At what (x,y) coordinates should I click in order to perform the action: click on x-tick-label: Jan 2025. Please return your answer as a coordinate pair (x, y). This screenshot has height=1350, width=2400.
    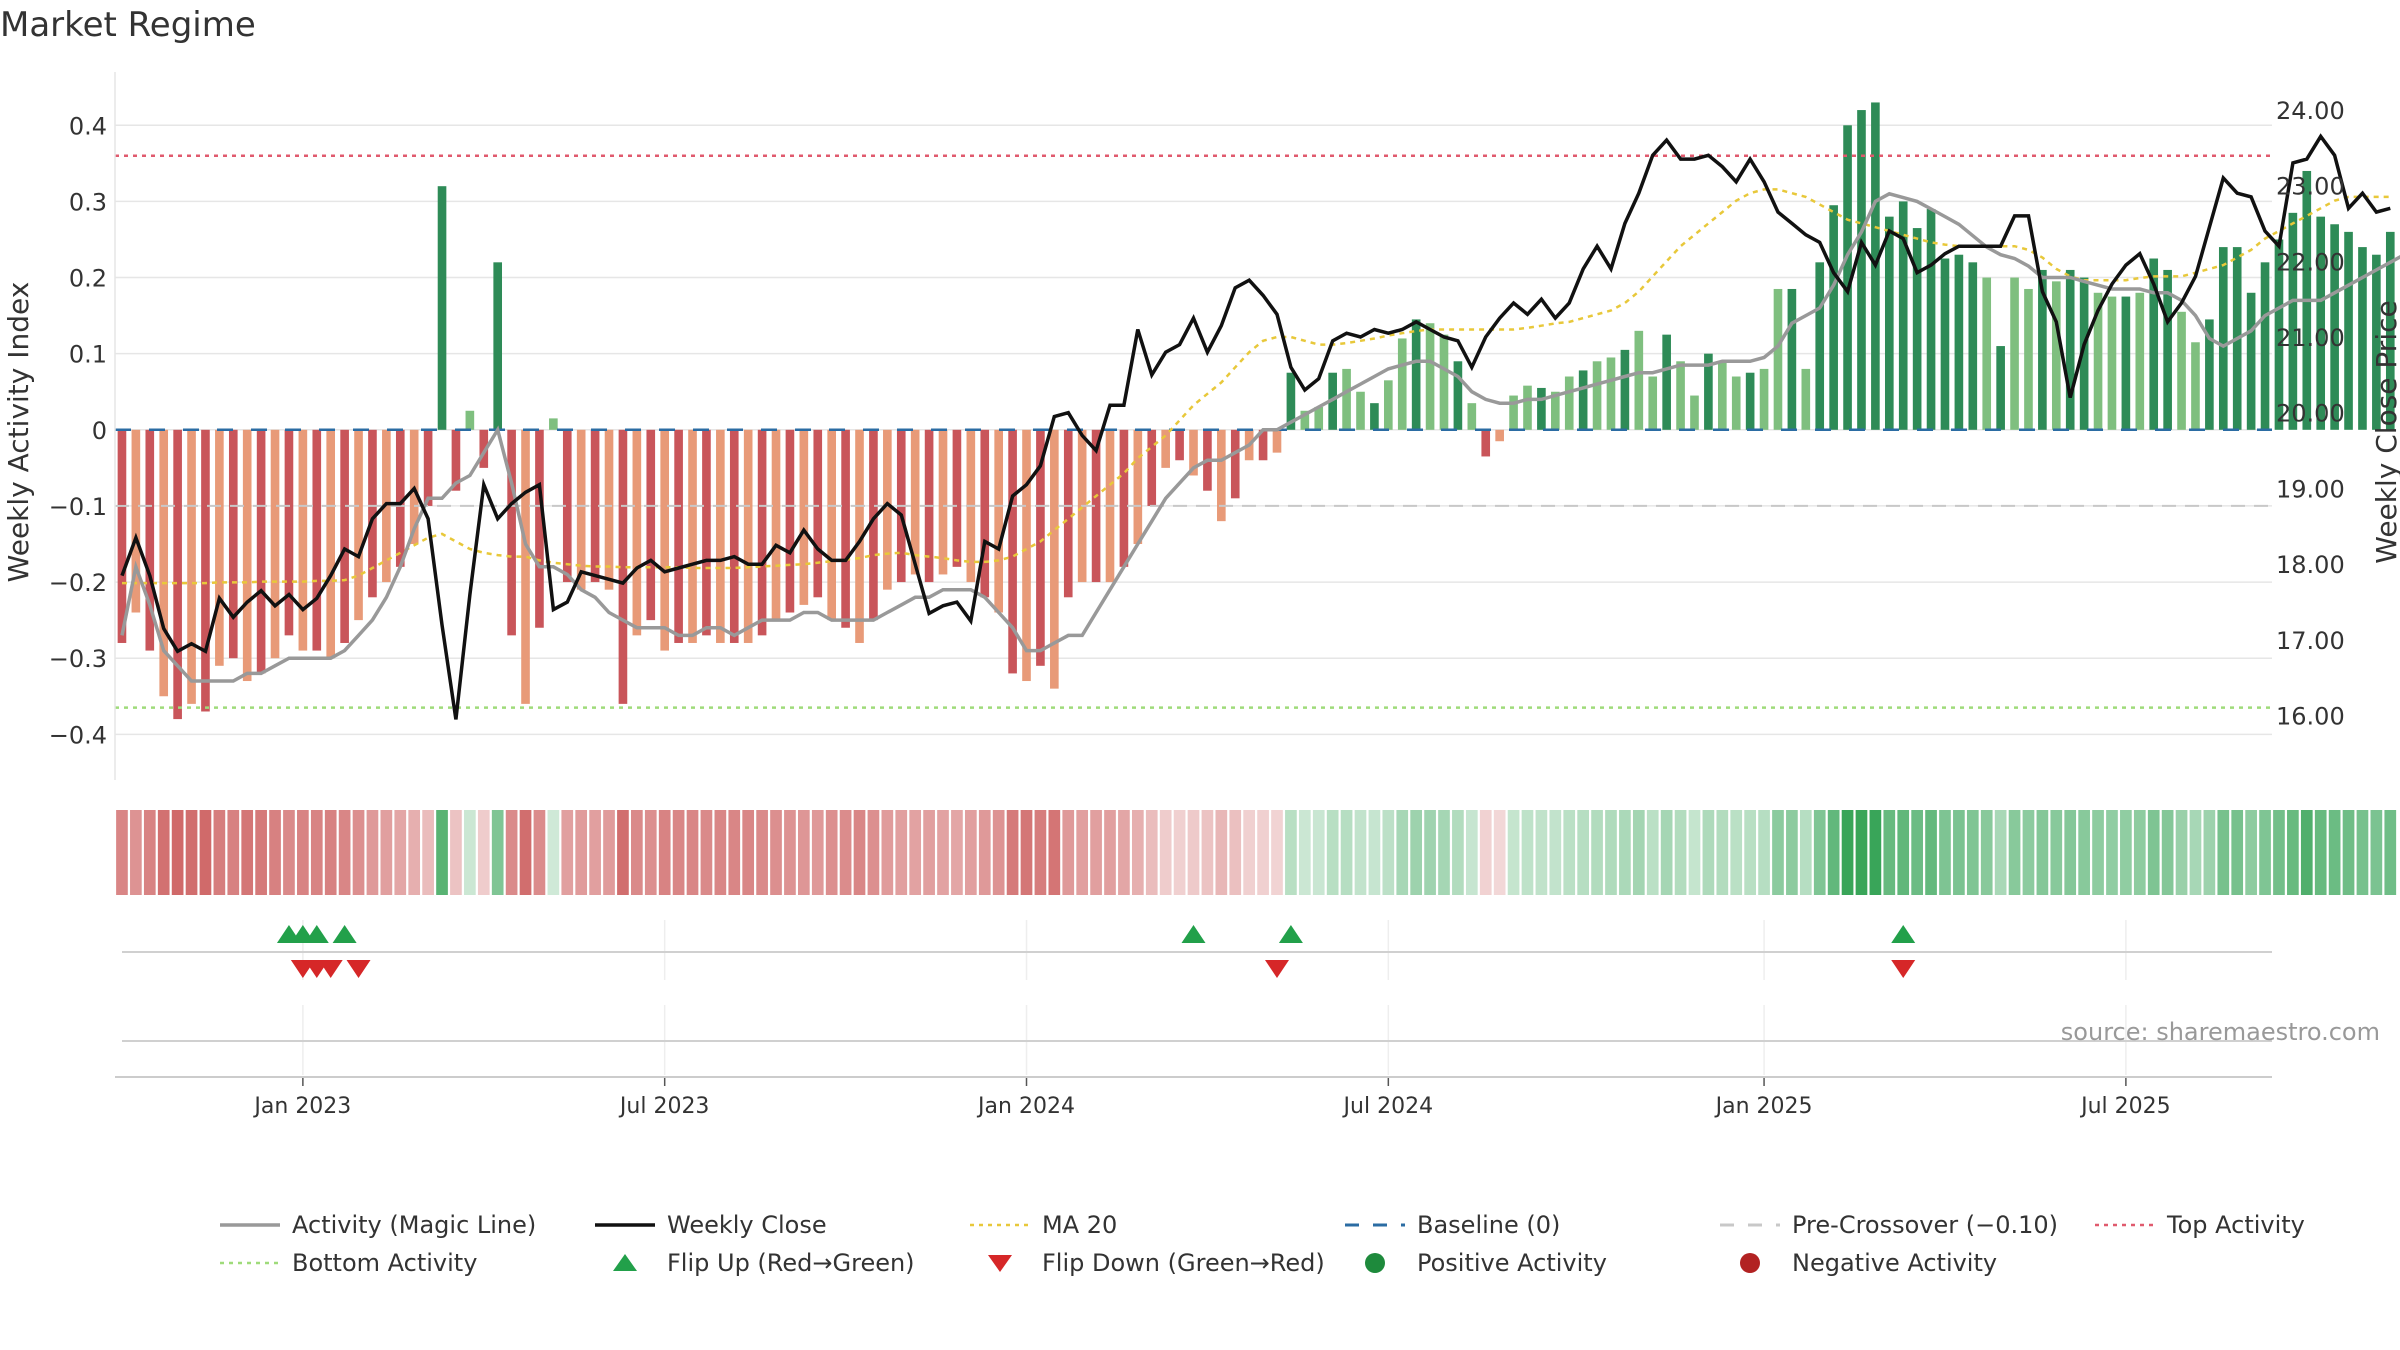
    Looking at the image, I should click on (1763, 1106).